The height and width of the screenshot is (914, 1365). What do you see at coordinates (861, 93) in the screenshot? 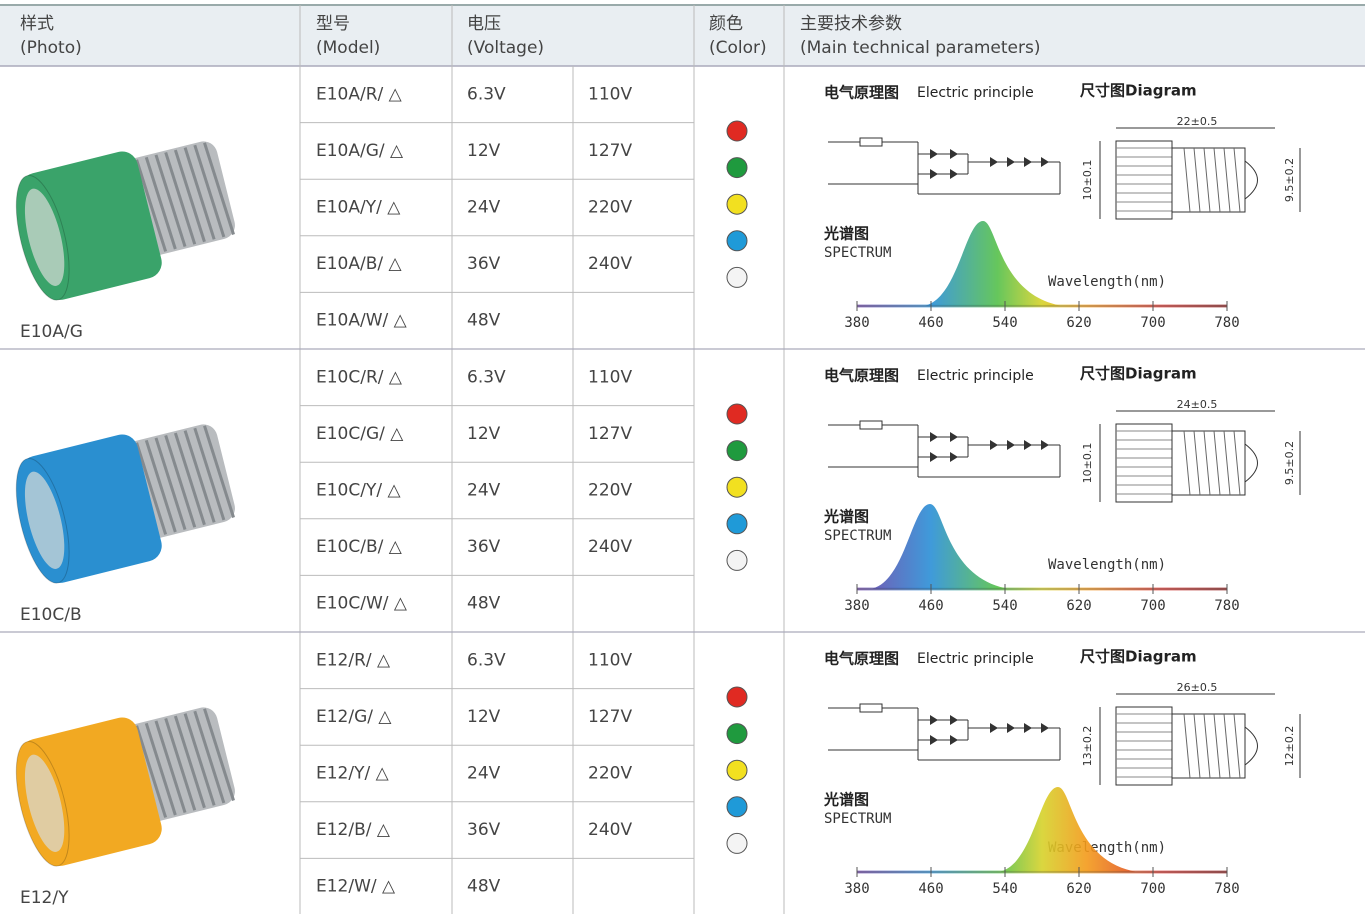
I see `principle-label: 电气原理图` at bounding box center [861, 93].